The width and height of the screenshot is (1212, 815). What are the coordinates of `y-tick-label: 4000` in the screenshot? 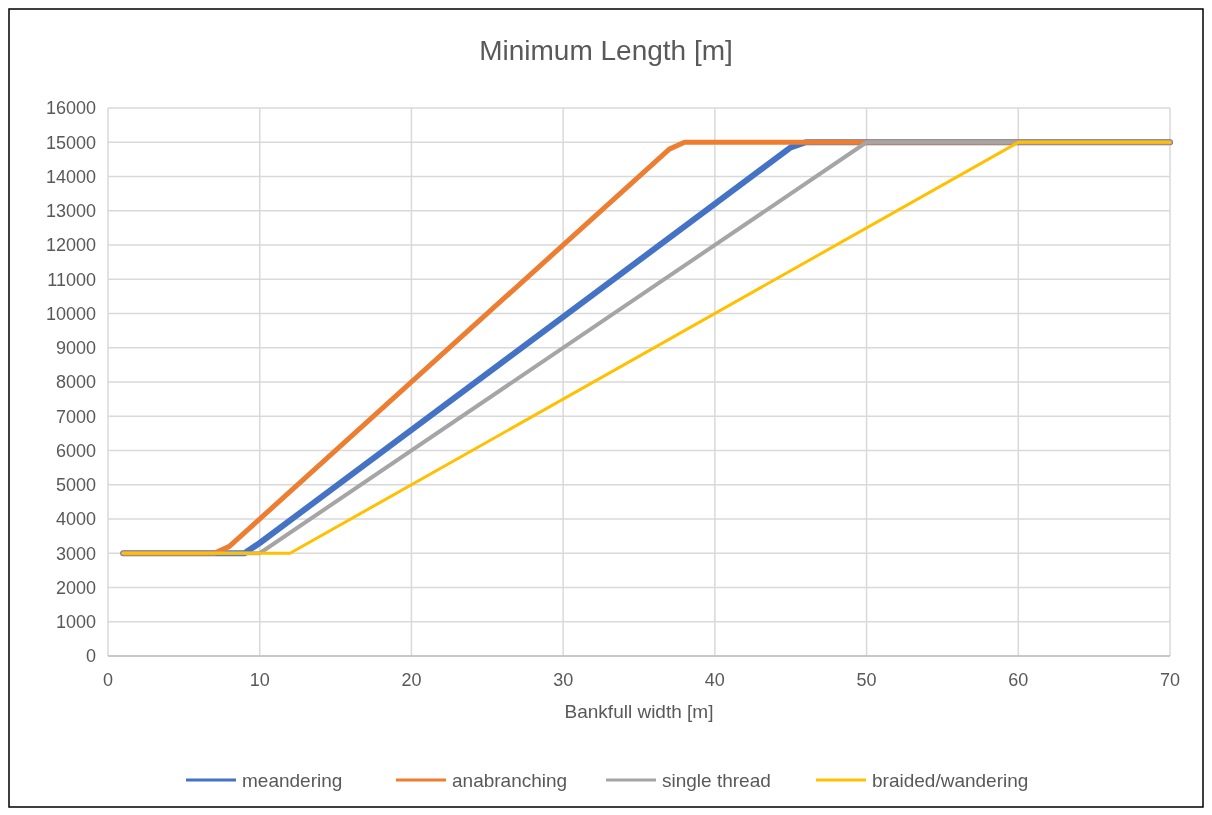 It's located at (75, 519).